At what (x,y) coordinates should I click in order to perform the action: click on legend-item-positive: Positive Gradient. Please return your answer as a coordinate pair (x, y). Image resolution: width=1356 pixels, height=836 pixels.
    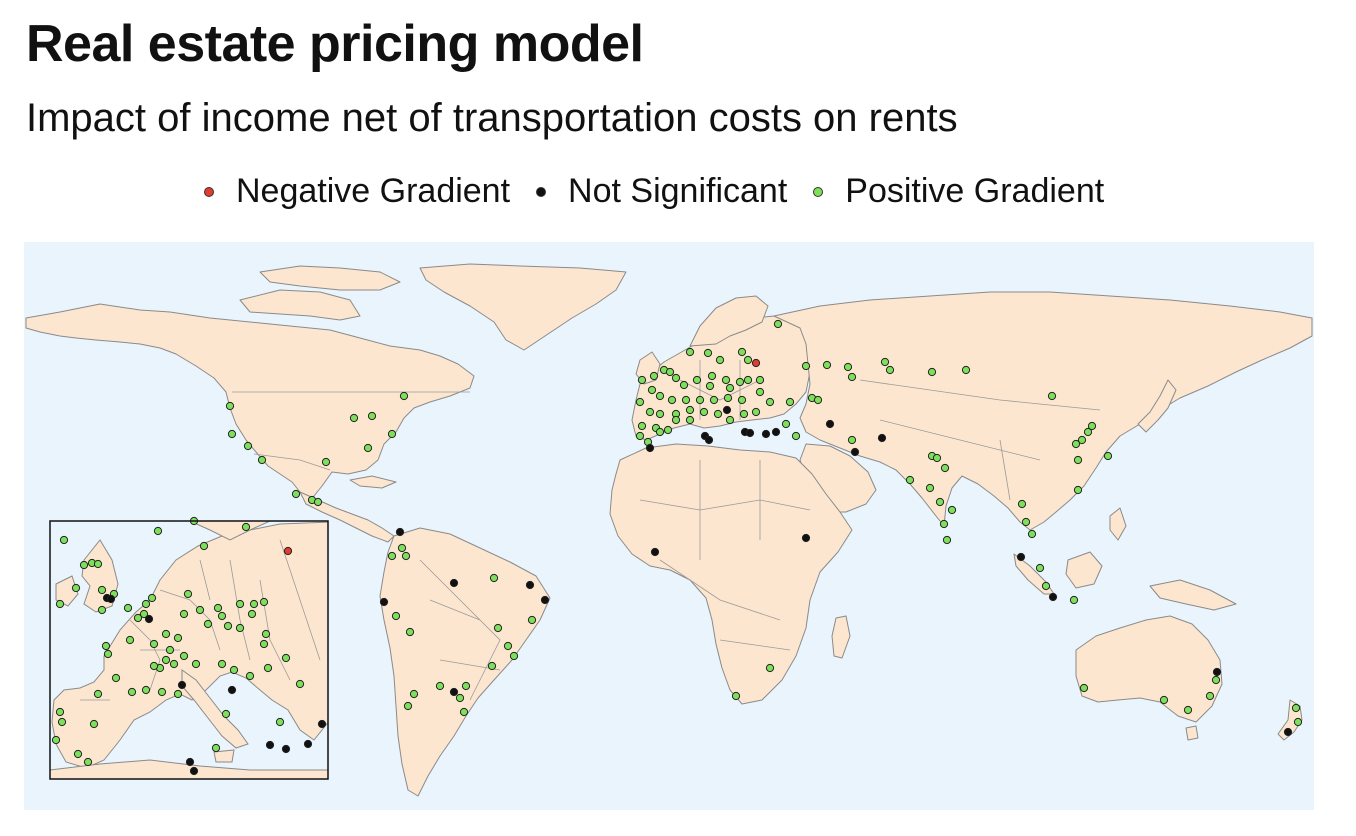
    Looking at the image, I should click on (956, 191).